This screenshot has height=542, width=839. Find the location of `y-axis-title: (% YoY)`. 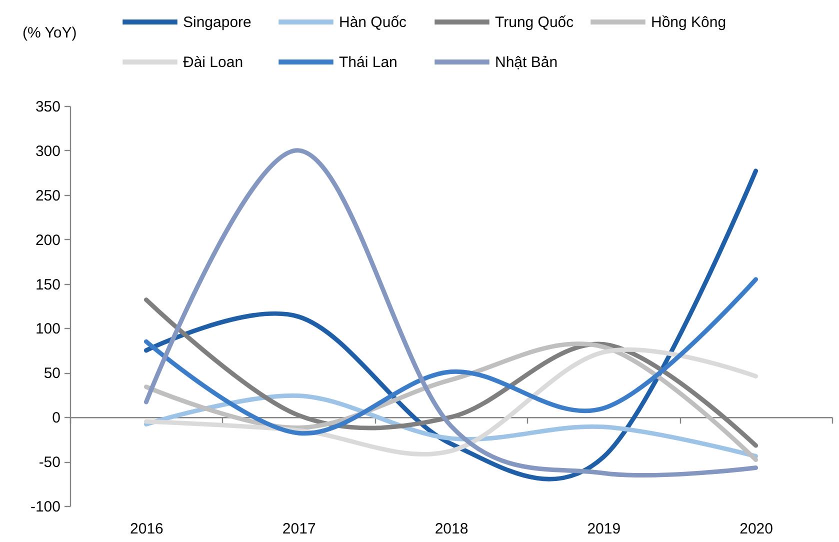

y-axis-title: (% YoY) is located at coordinates (49, 33).